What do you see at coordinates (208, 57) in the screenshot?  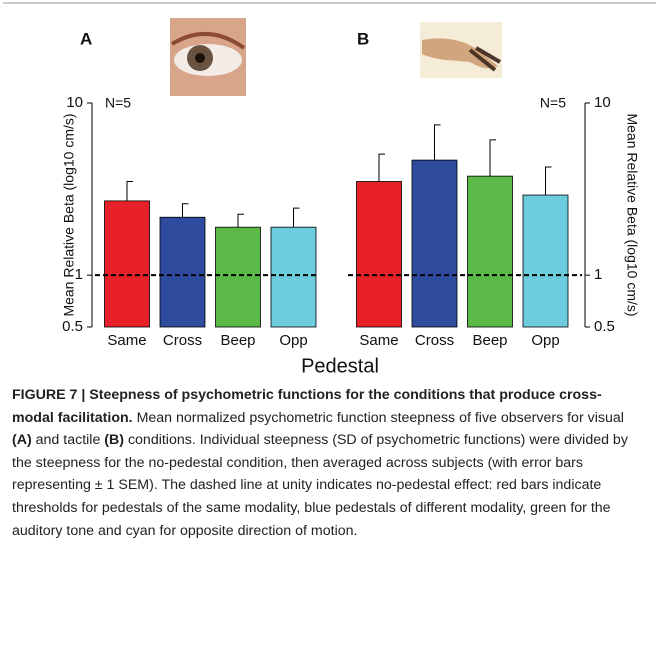 I see `eye-image` at bounding box center [208, 57].